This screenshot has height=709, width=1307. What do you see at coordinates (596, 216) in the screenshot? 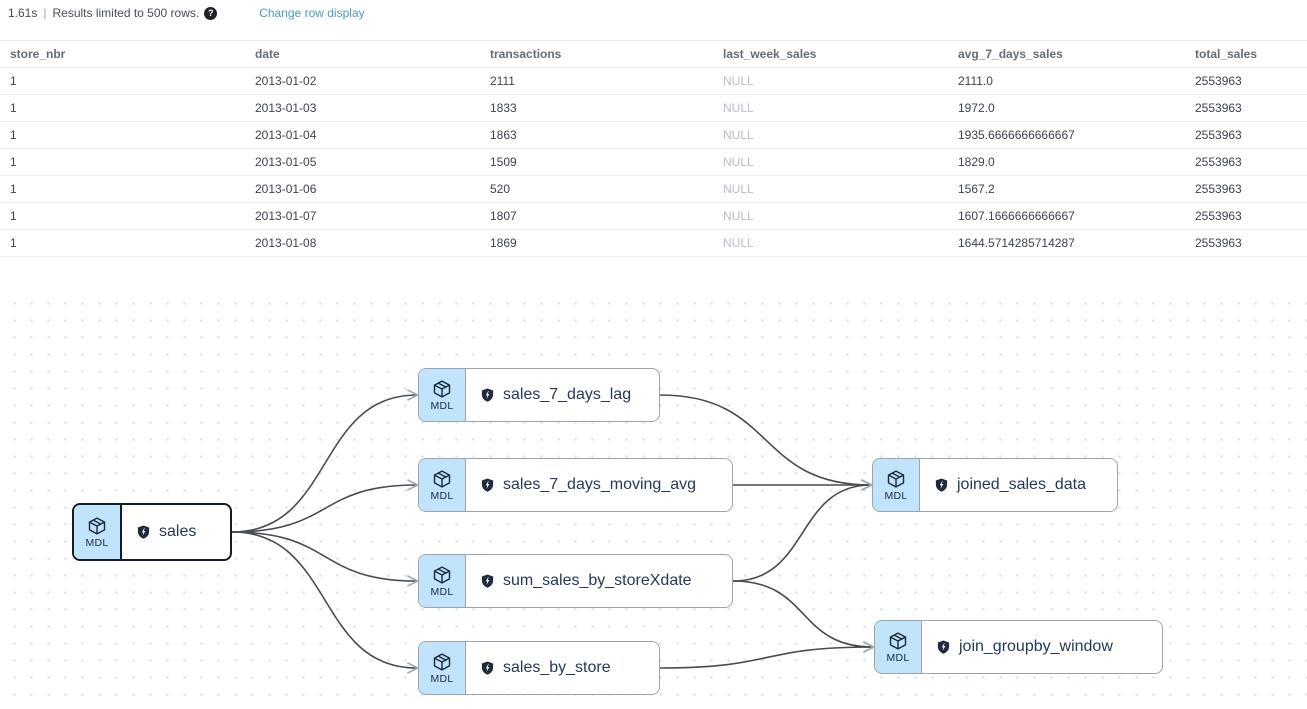
I see `table-cell: 1807` at bounding box center [596, 216].